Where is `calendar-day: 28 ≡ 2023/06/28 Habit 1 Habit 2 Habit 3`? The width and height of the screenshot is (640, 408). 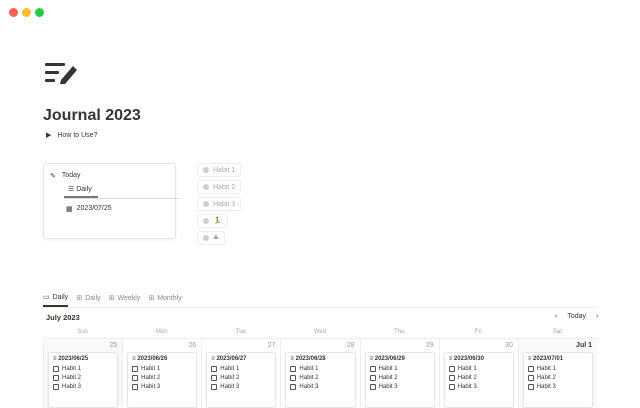
calendar-day: 28 ≡ 2023/06/28 Habit 1 Habit 2 Habit 3 is located at coordinates (320, 373).